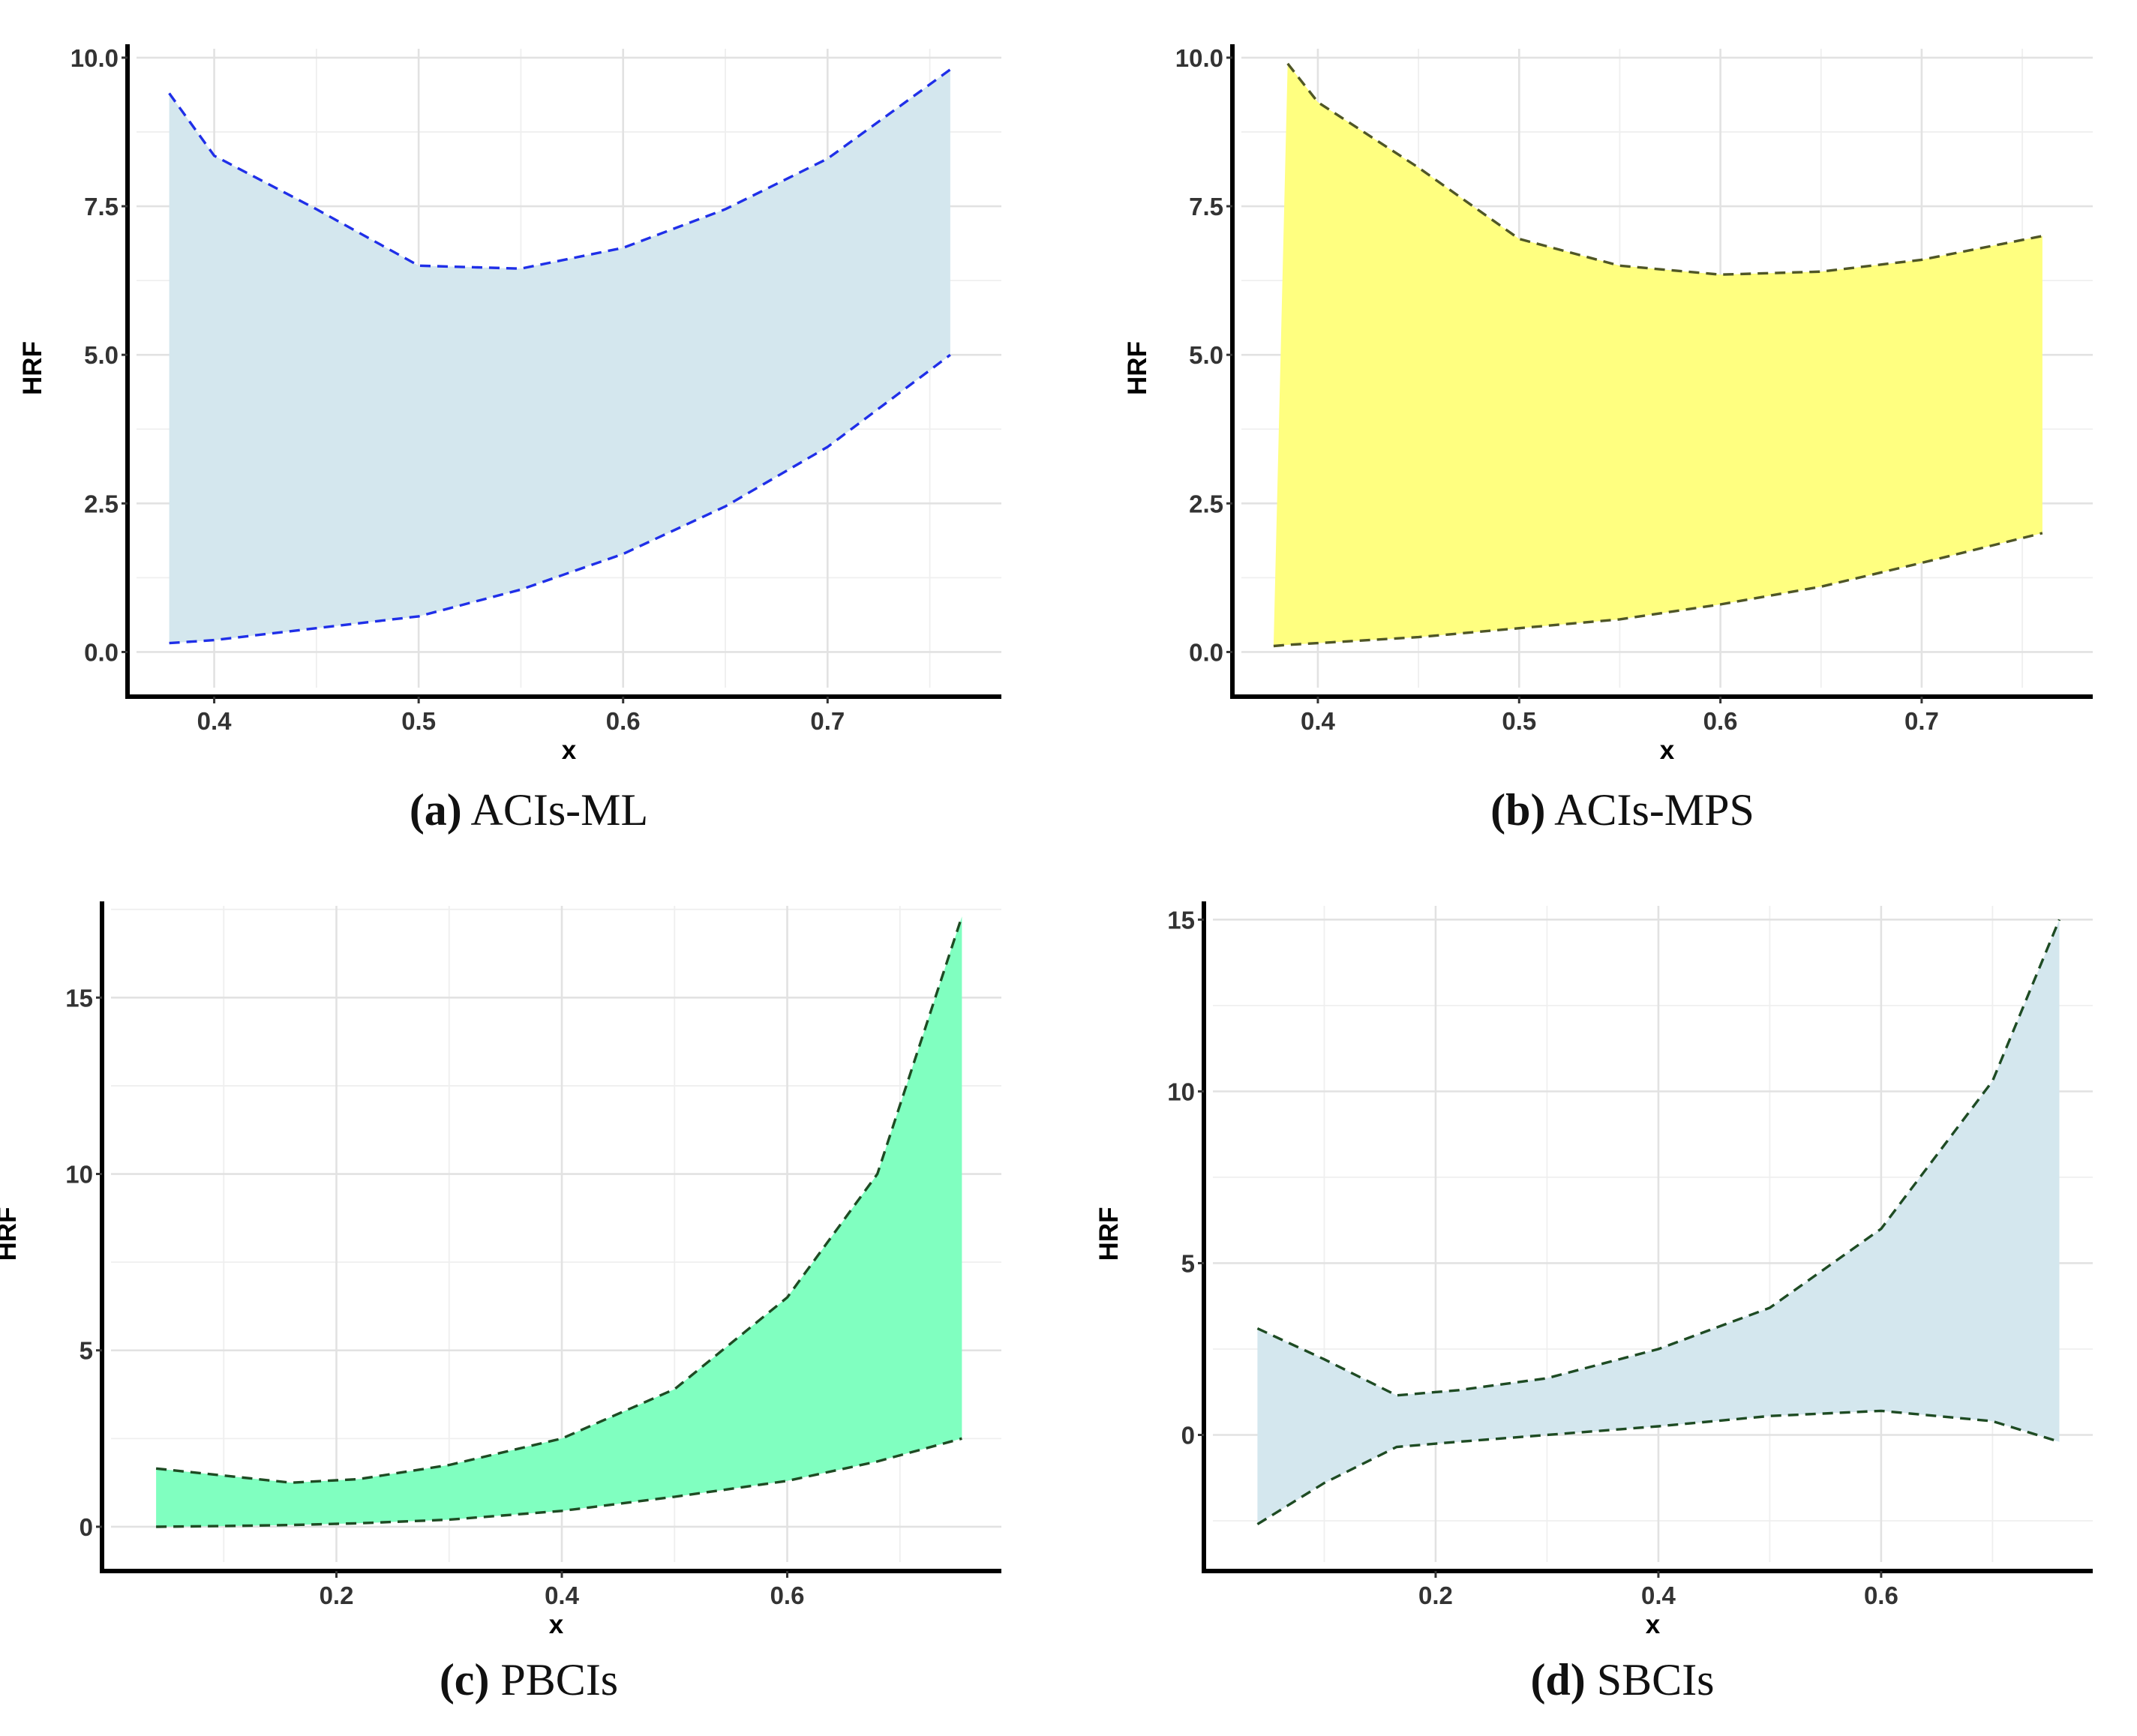 This screenshot has height=1736, width=2137. What do you see at coordinates (32, 368) in the screenshot?
I see `panel-a-y-axis-title: HRF` at bounding box center [32, 368].